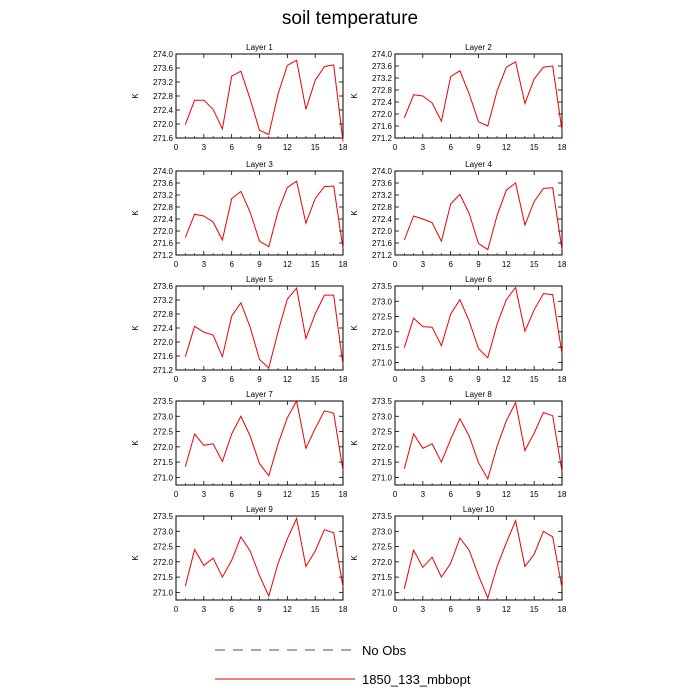  I want to click on panel-title: Layer 5, so click(259, 279).